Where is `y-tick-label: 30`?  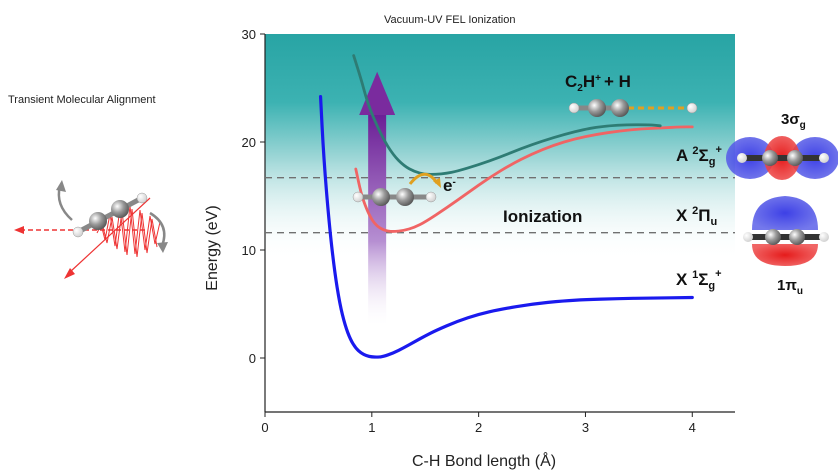 y-tick-label: 30 is located at coordinates (249, 34).